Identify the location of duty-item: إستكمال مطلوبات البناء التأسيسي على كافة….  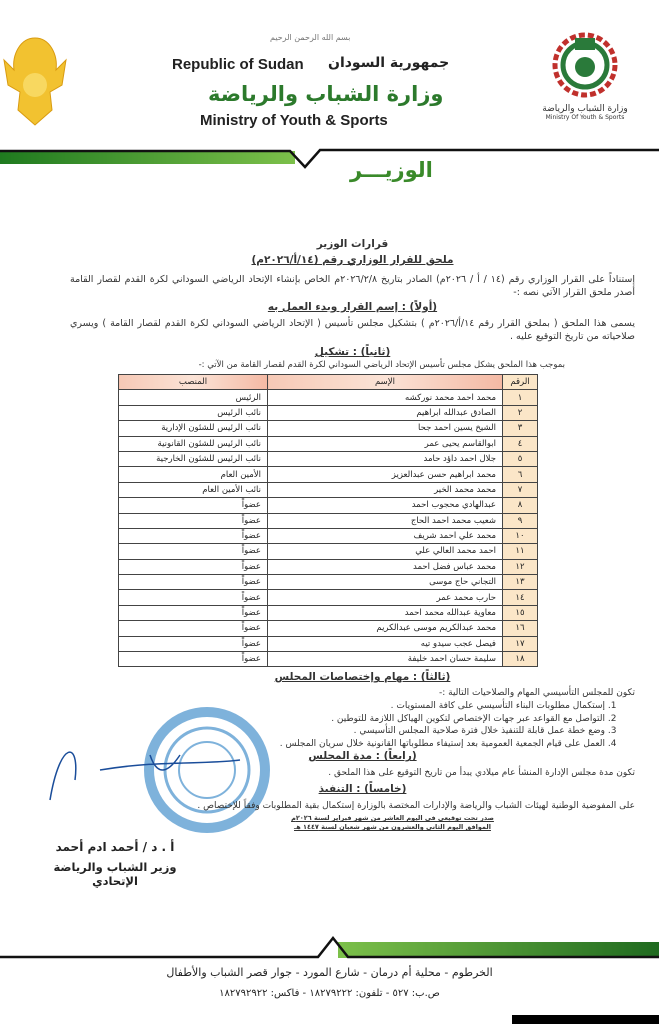
(347, 706).